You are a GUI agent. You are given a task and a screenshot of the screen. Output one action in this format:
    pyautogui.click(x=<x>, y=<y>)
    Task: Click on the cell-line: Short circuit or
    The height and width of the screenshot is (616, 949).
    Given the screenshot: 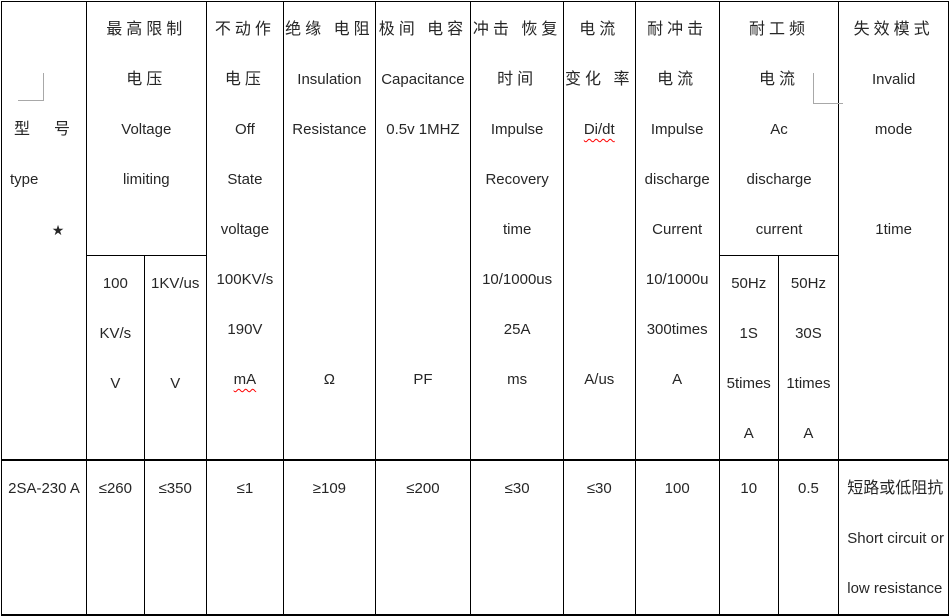 What is the action you would take?
    pyautogui.click(x=895, y=538)
    